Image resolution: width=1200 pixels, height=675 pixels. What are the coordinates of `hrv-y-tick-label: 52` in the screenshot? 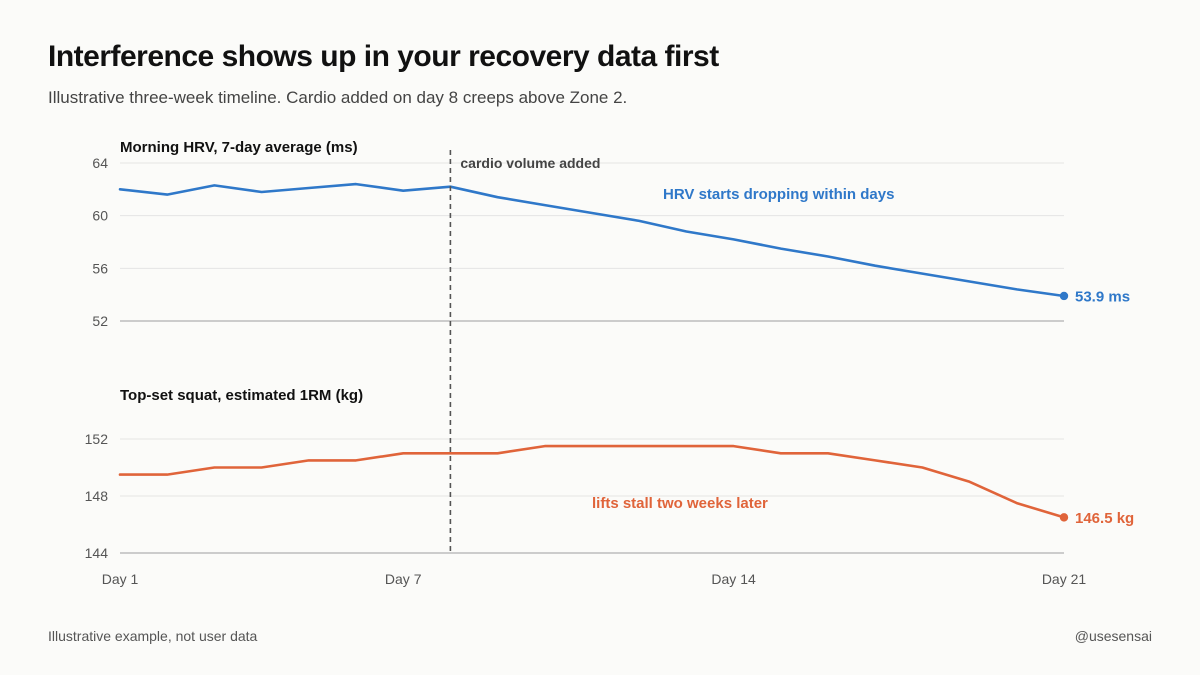 It's located at (100, 321).